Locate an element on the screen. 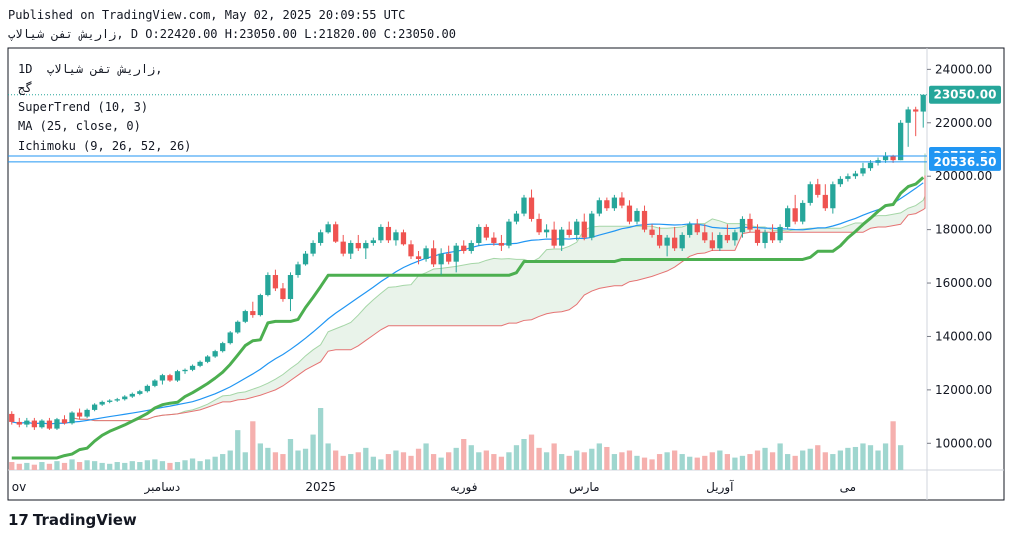 This screenshot has height=541, width=1012. x-tick-label: آوریل is located at coordinates (720, 487).